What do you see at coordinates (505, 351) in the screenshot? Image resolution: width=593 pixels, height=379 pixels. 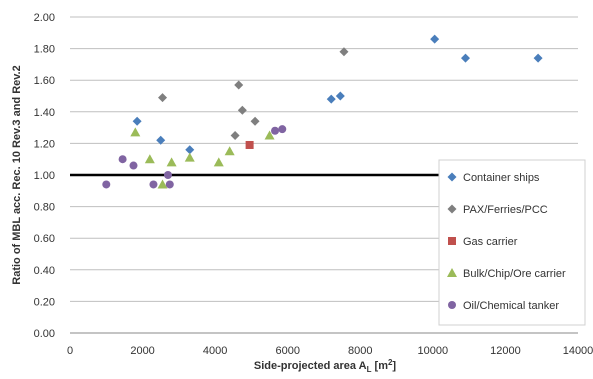 I see `x-tick-label: 12000` at bounding box center [505, 351].